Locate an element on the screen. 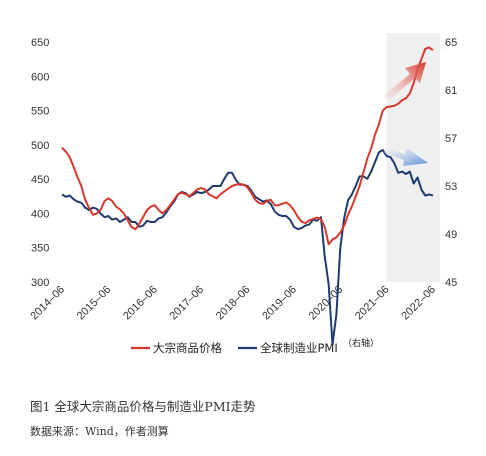 The width and height of the screenshot is (486, 456). right-y-tick-label: 45 is located at coordinates (451, 283).